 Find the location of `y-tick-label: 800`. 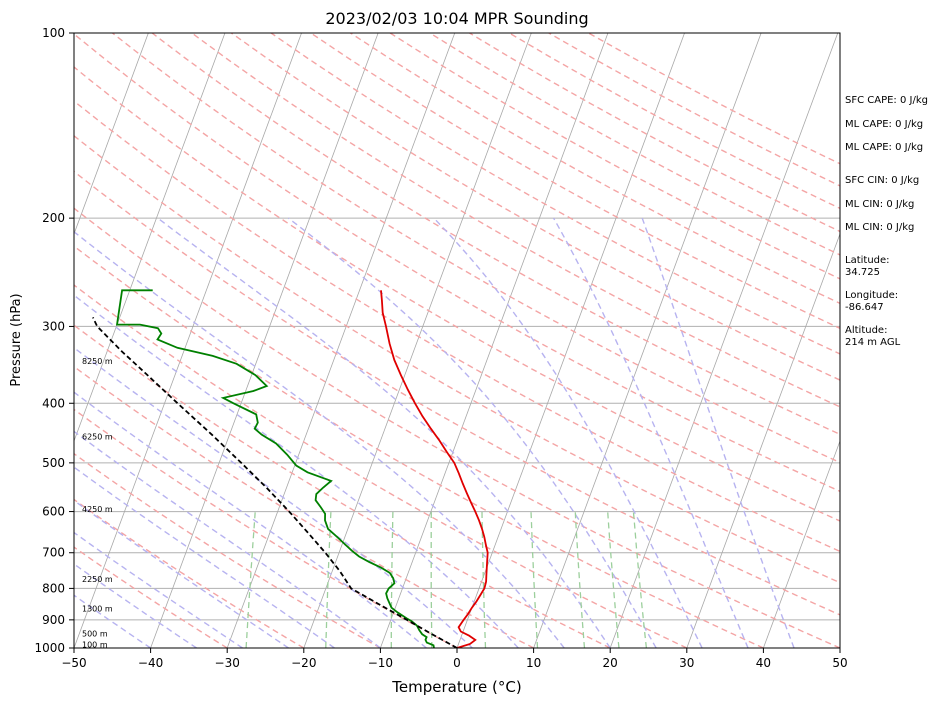

y-tick-label: 800 is located at coordinates (53, 588).